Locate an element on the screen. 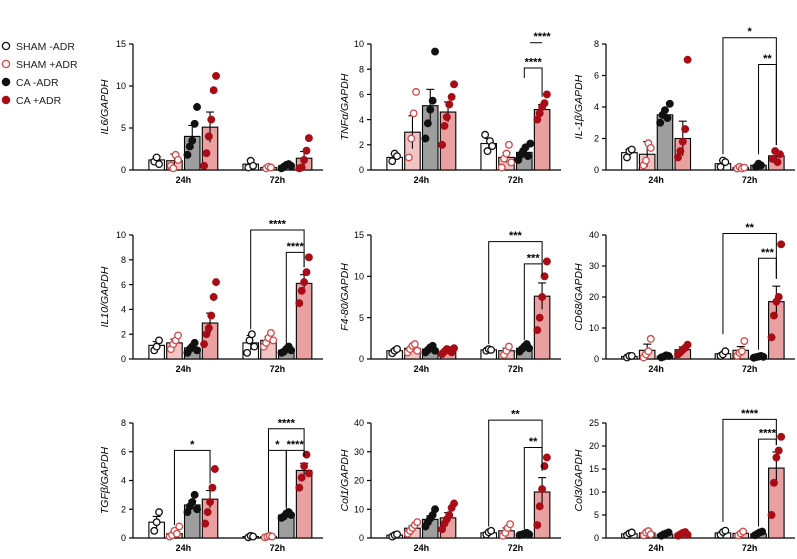 The height and width of the screenshot is (559, 797). y-axis-label: IL6/GAPDH is located at coordinates (105, 106).